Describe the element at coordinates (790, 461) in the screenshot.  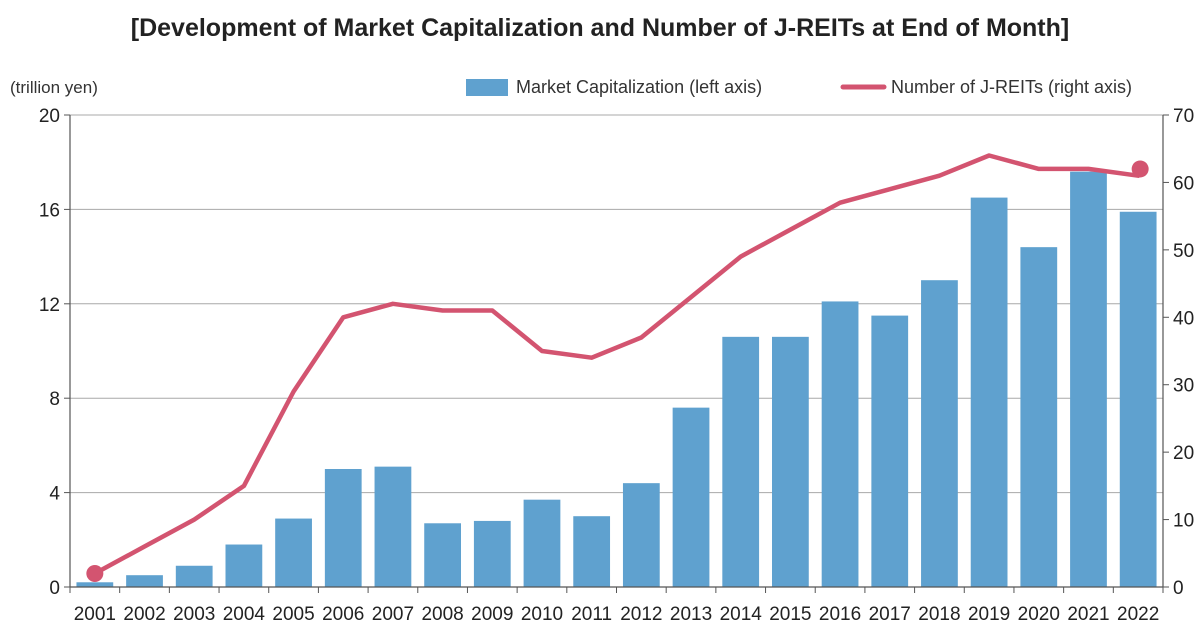
I see `bar-2015` at that location.